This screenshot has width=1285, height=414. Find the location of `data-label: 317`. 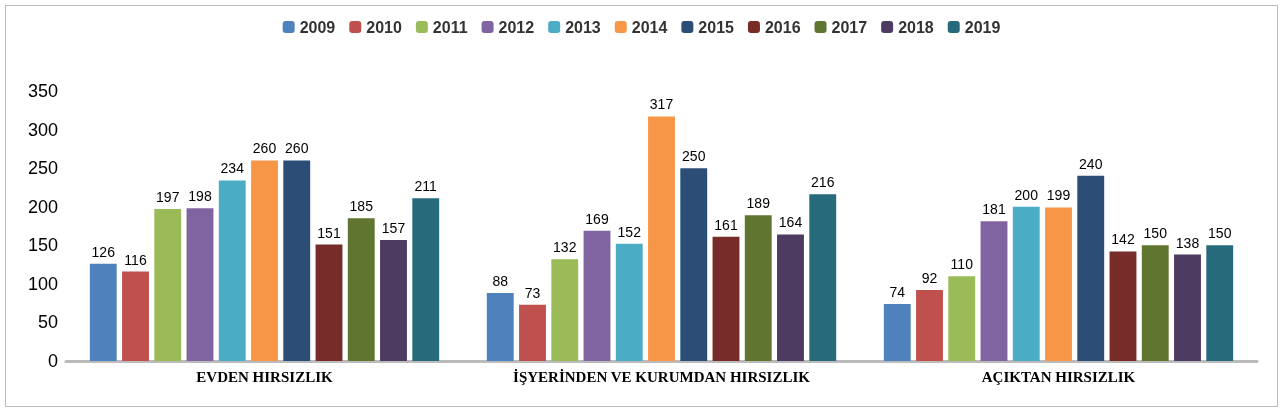

data-label: 317 is located at coordinates (661, 104).